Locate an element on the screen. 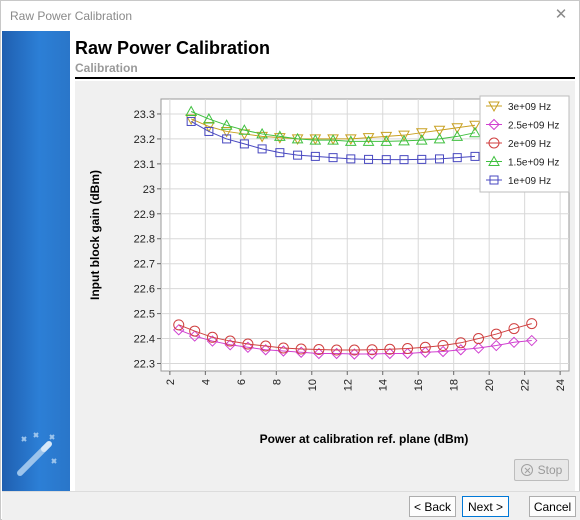  stop-icon is located at coordinates (526, 470).